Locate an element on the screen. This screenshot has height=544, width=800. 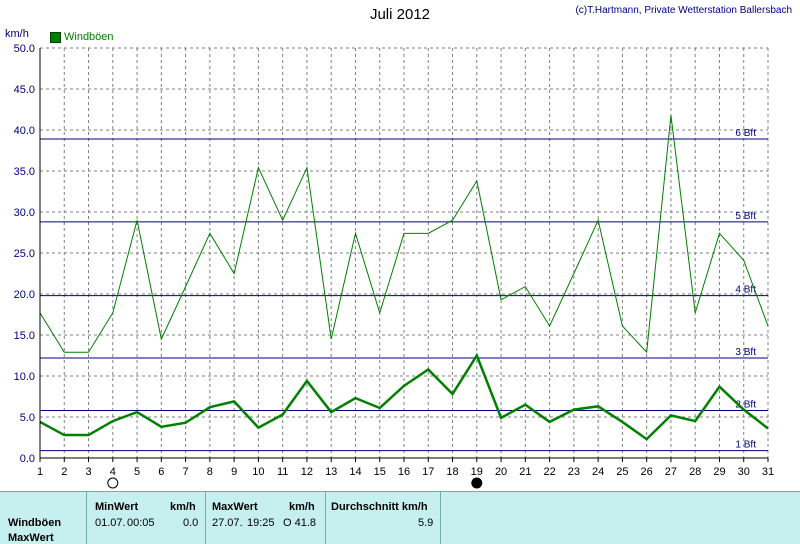
x-tick-label: 14 is located at coordinates (355, 472).